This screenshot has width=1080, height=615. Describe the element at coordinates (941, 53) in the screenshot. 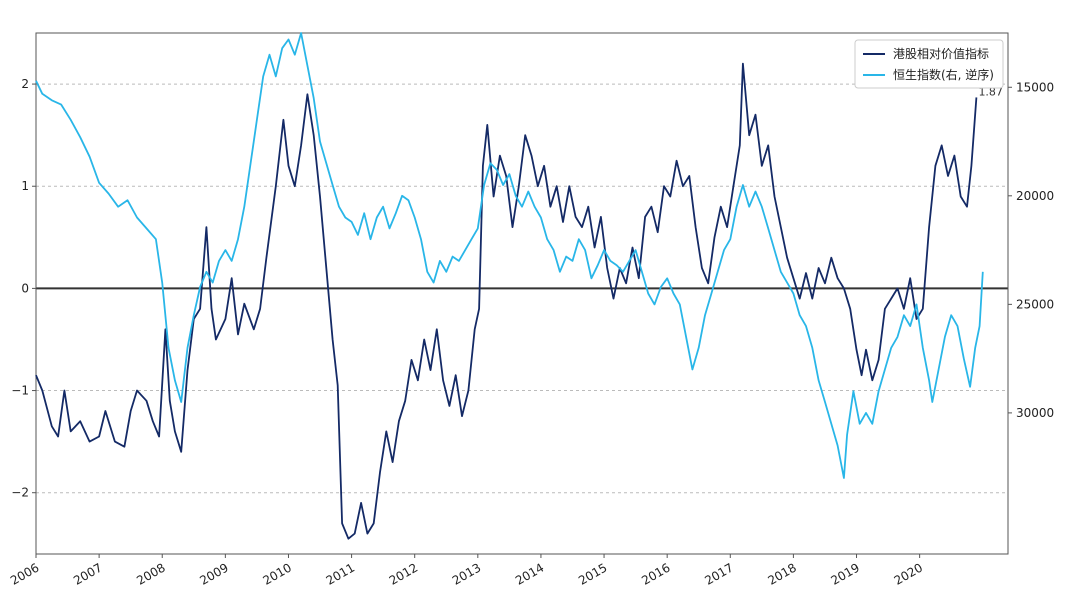

I see `legend-label-0: 港股相对价值指标` at that location.